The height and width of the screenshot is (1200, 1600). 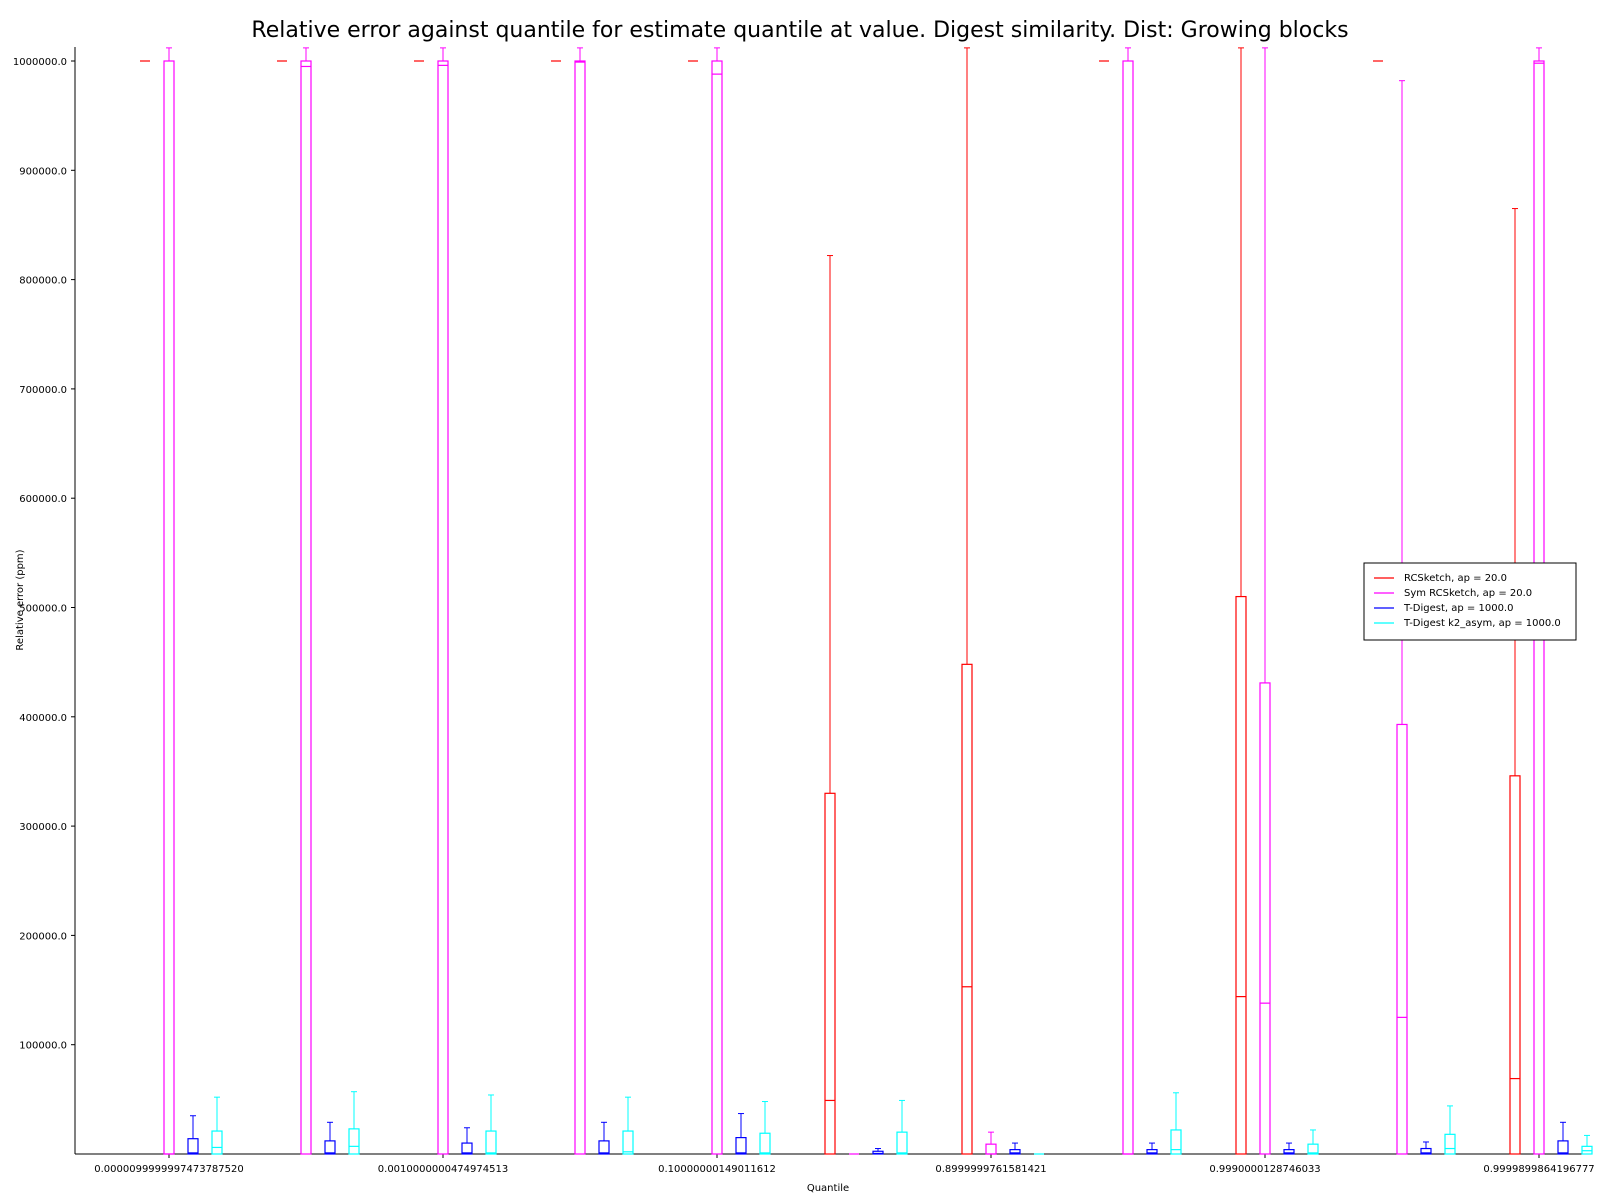 What do you see at coordinates (717, 1169) in the screenshot?
I see `x-tick-label: 0.10000000149011612` at bounding box center [717, 1169].